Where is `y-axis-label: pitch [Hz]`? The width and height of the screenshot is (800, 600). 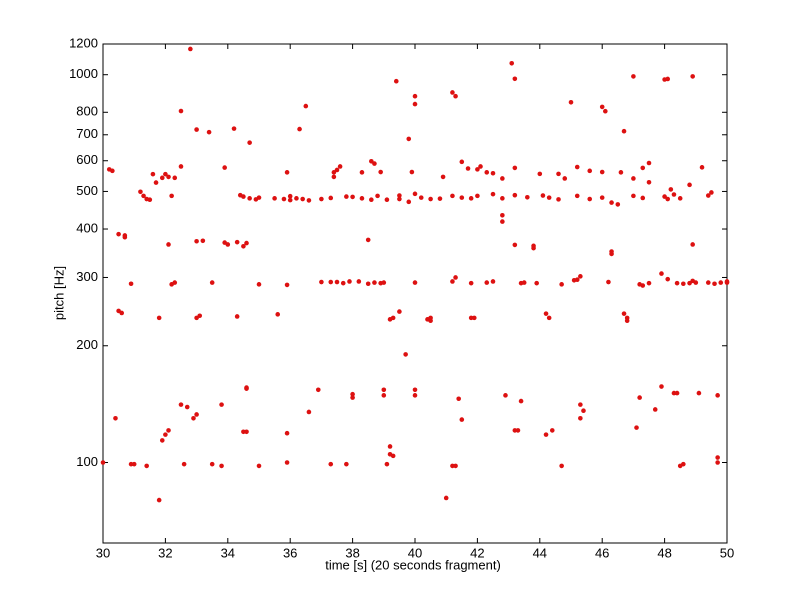
y-axis-label: pitch [Hz] is located at coordinates (58, 293).